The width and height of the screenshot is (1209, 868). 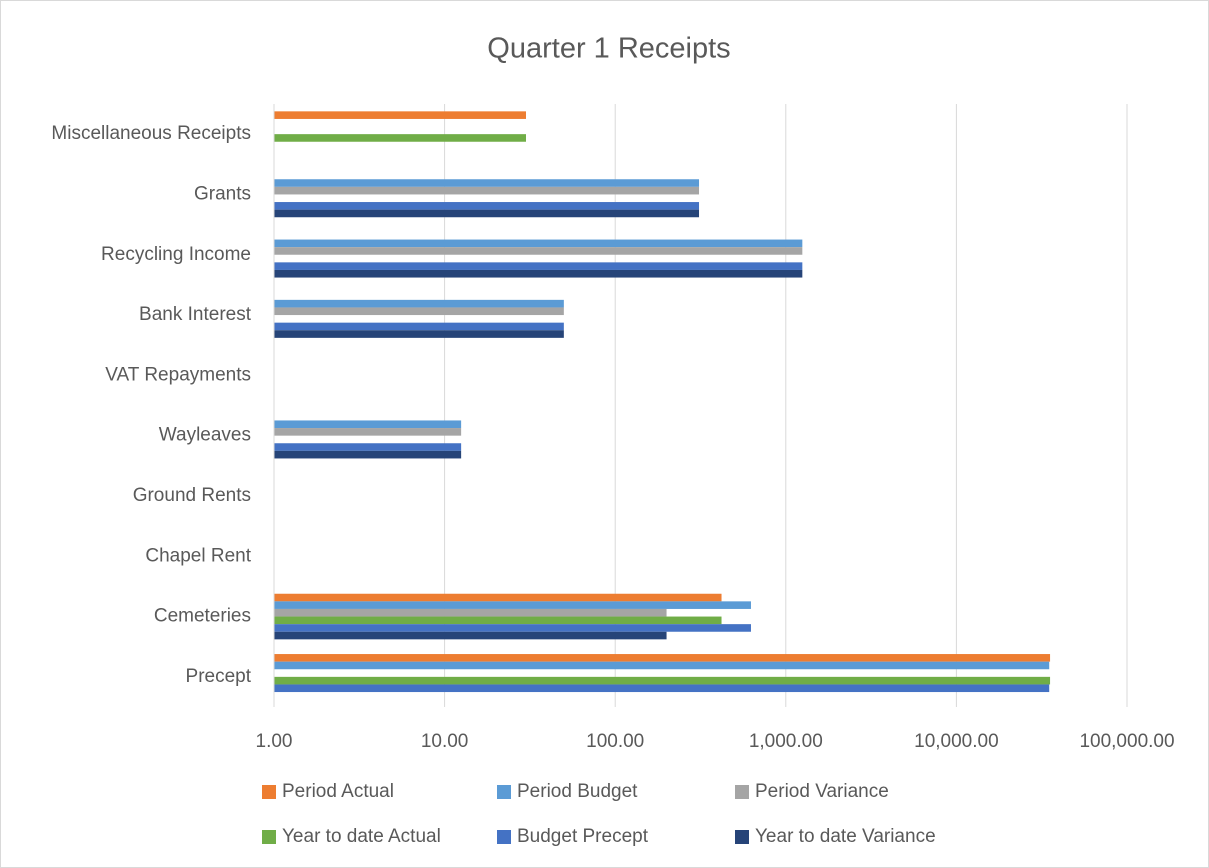 I want to click on y-tick-label: Miscellaneous Receipts, so click(x=151, y=133).